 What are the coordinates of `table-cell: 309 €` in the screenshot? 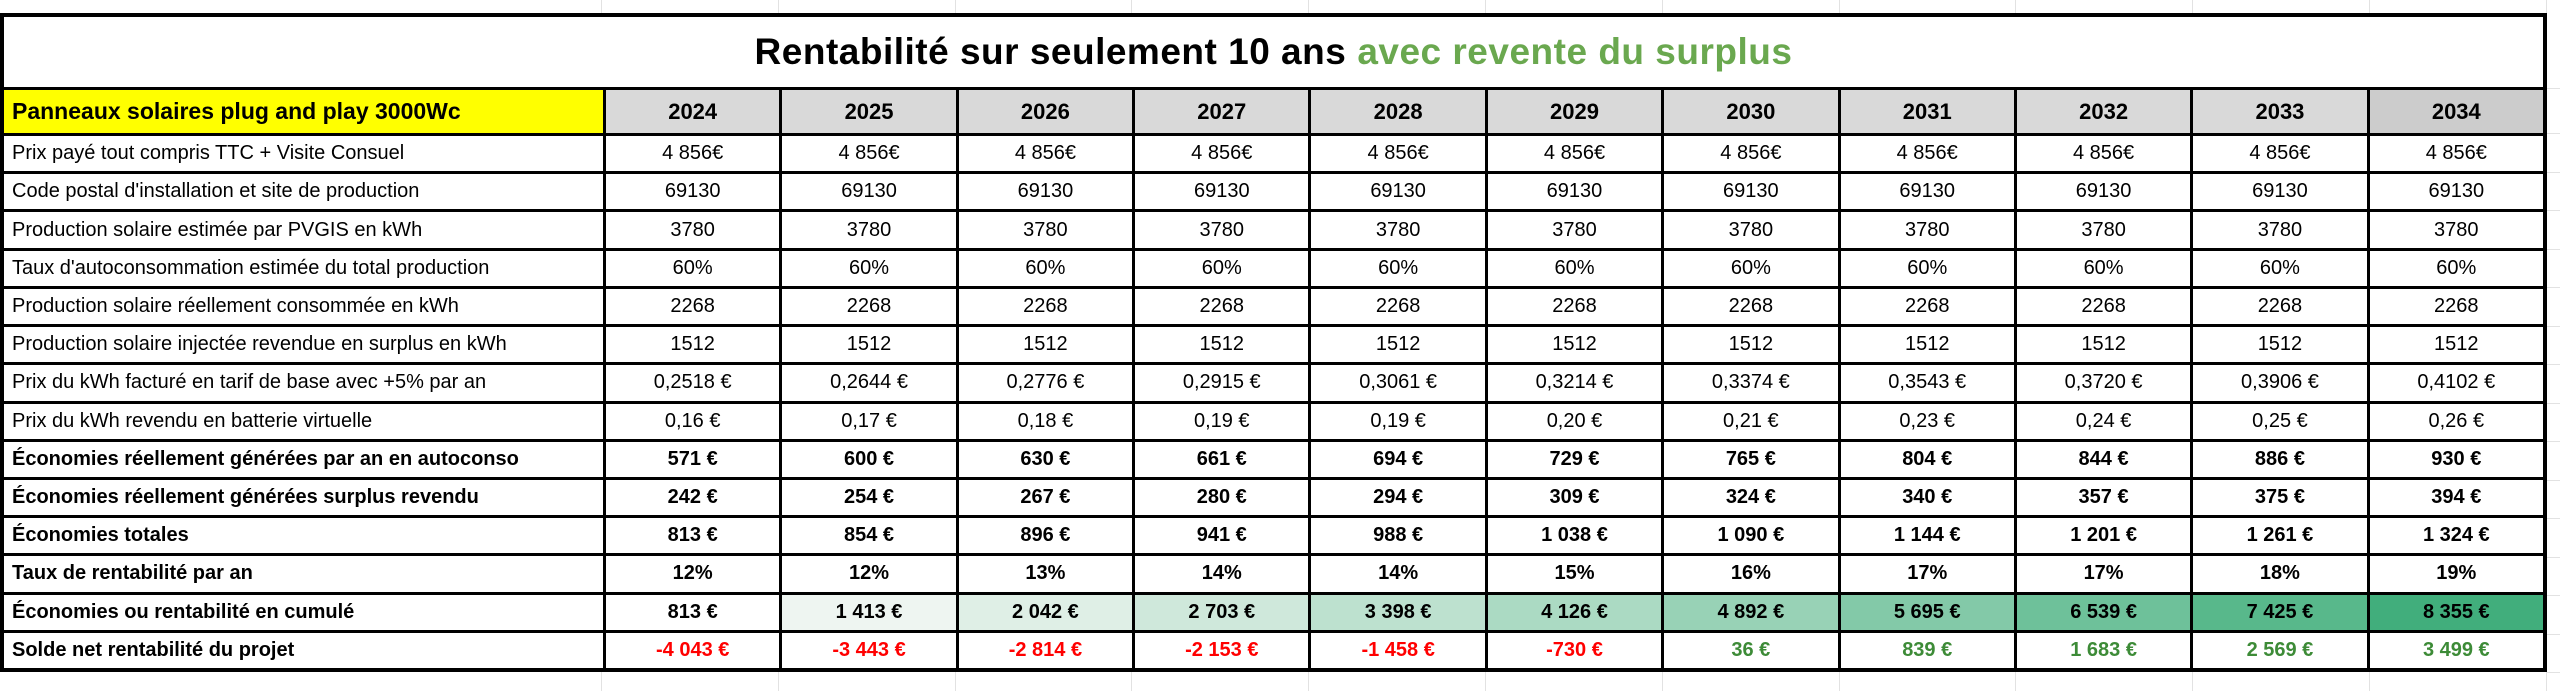 It's located at (1574, 497).